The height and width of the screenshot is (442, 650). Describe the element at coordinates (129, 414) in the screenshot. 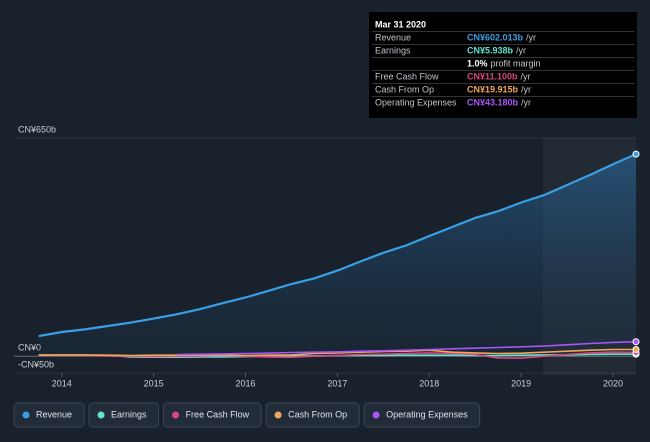

I see `legend-label: Earnings` at that location.